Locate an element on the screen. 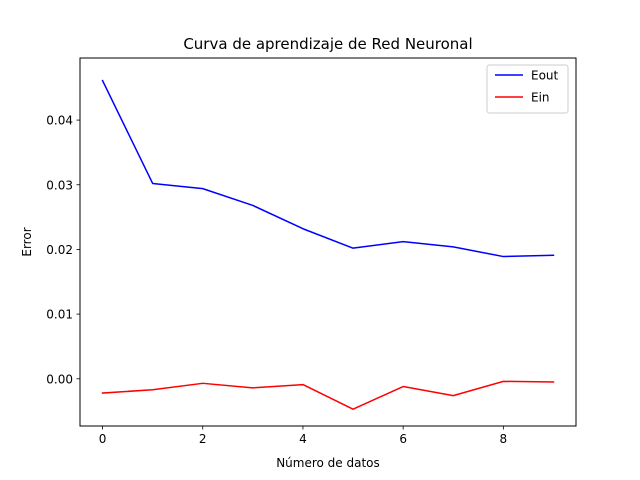  x-tick-label: 0 is located at coordinates (103, 439).